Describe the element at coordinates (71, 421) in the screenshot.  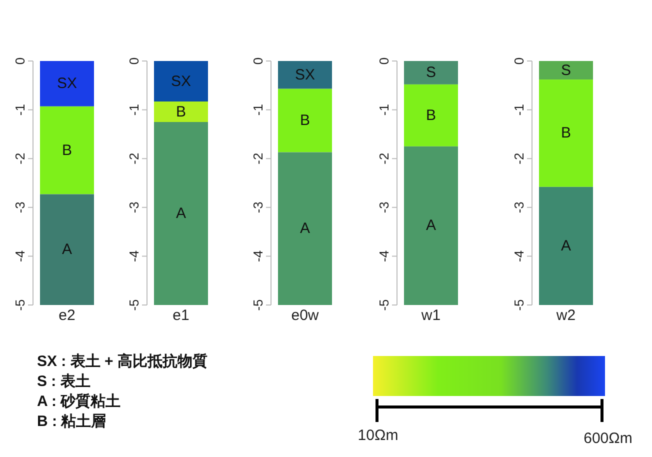
I see `text: B : 粘土層` at that location.